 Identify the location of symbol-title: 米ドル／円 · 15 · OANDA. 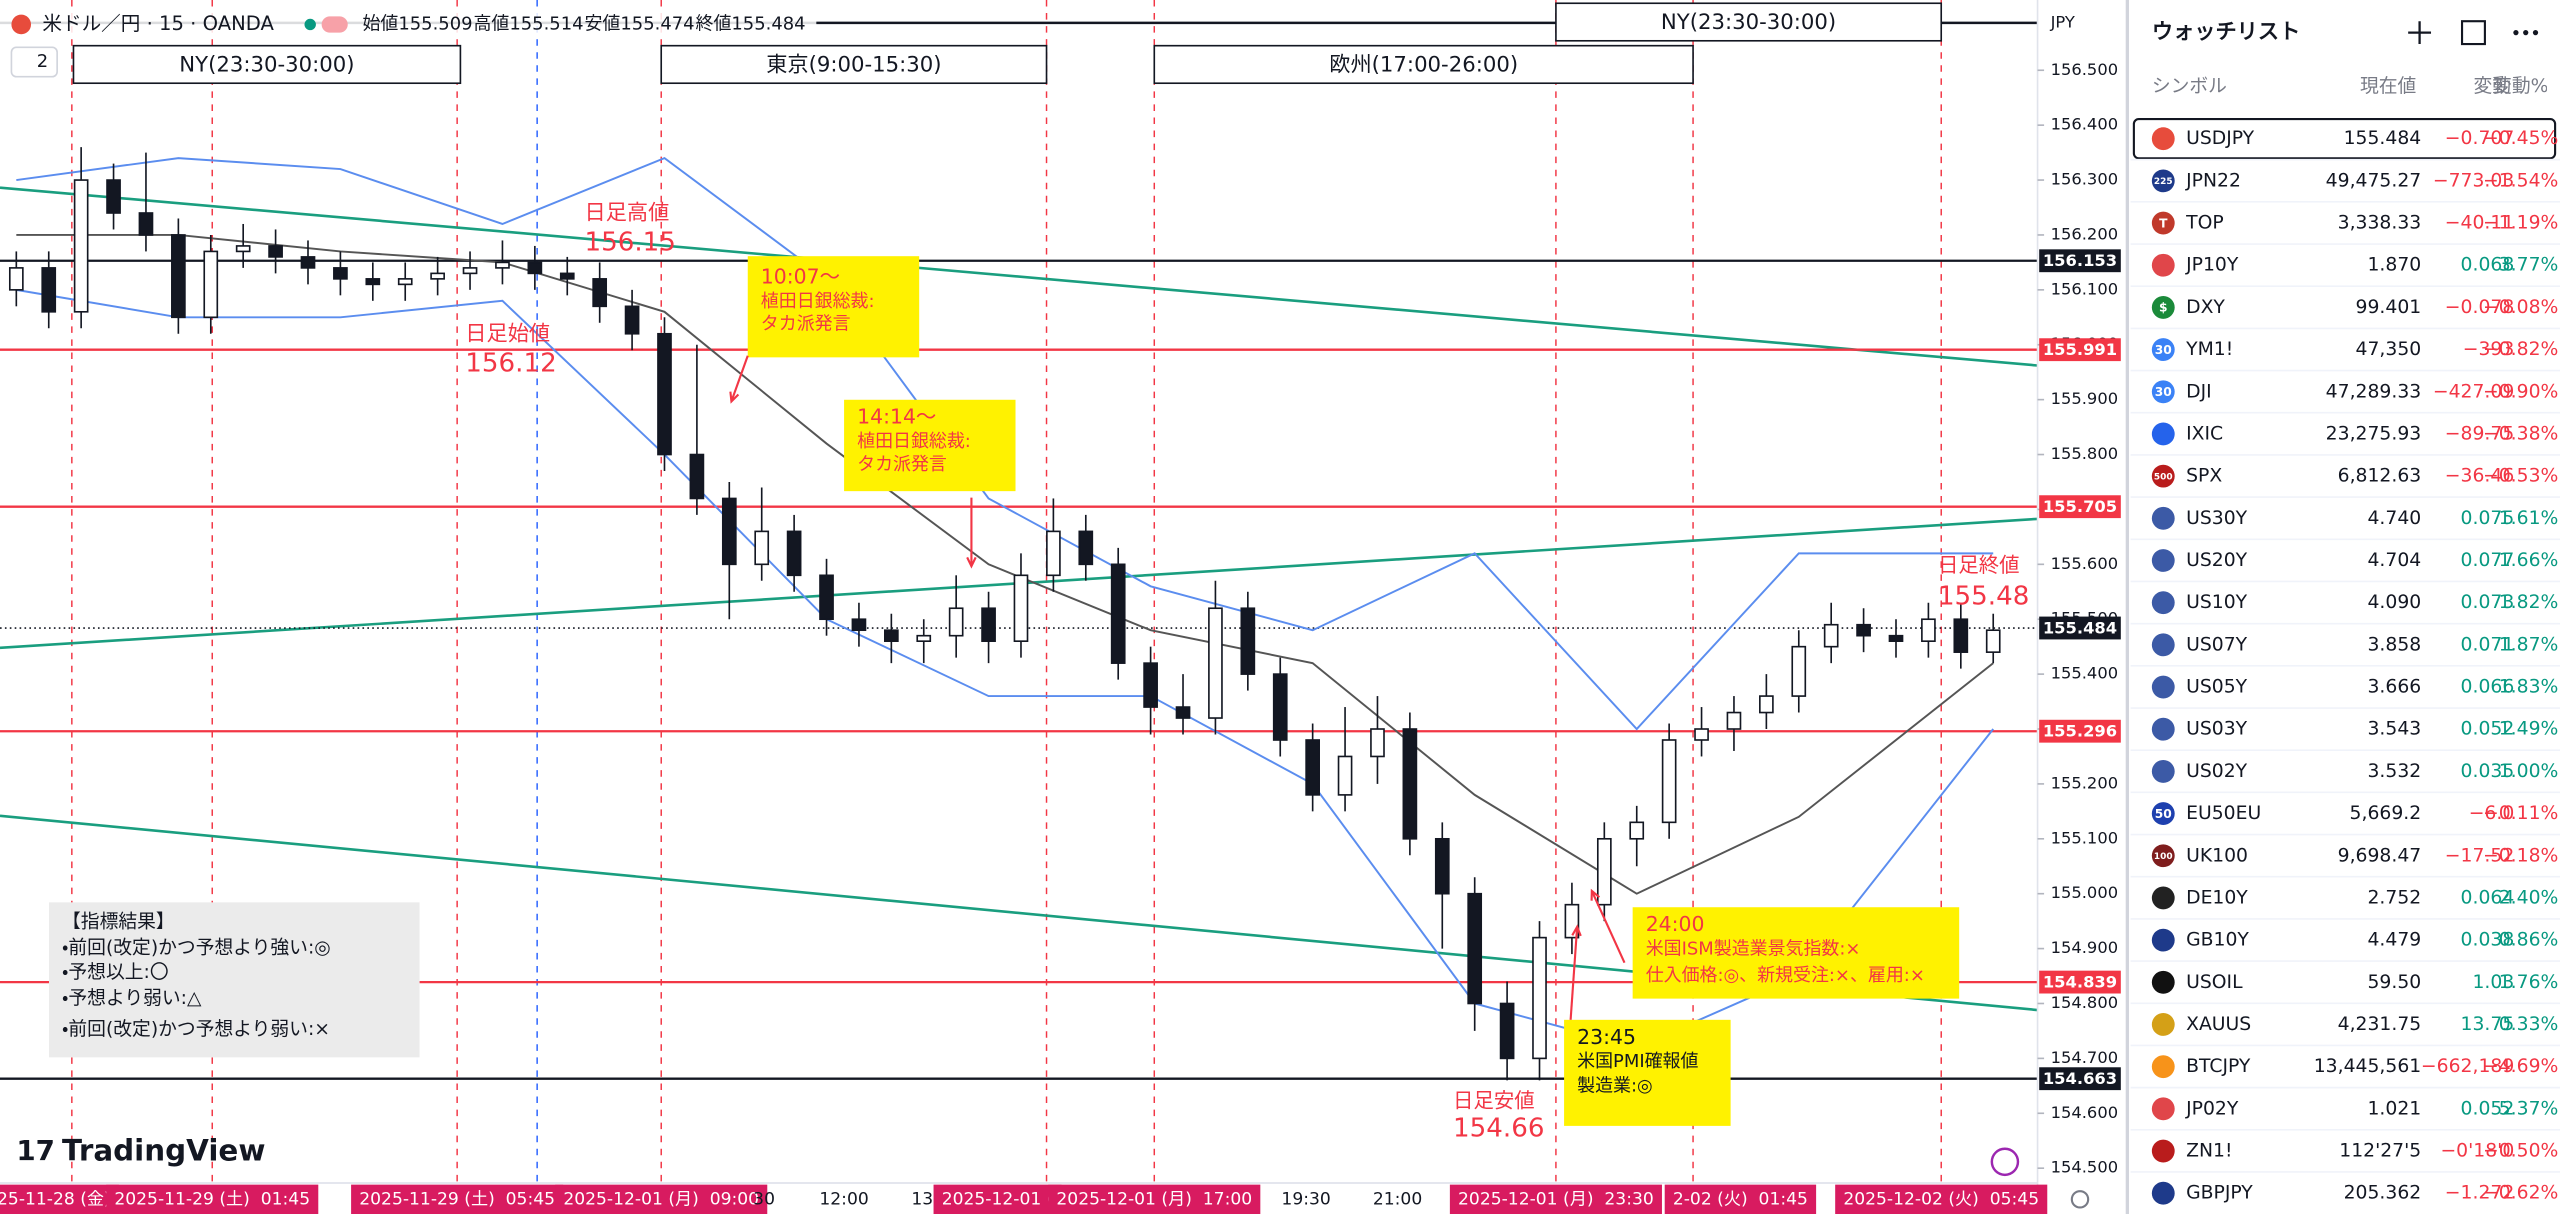
(158, 23).